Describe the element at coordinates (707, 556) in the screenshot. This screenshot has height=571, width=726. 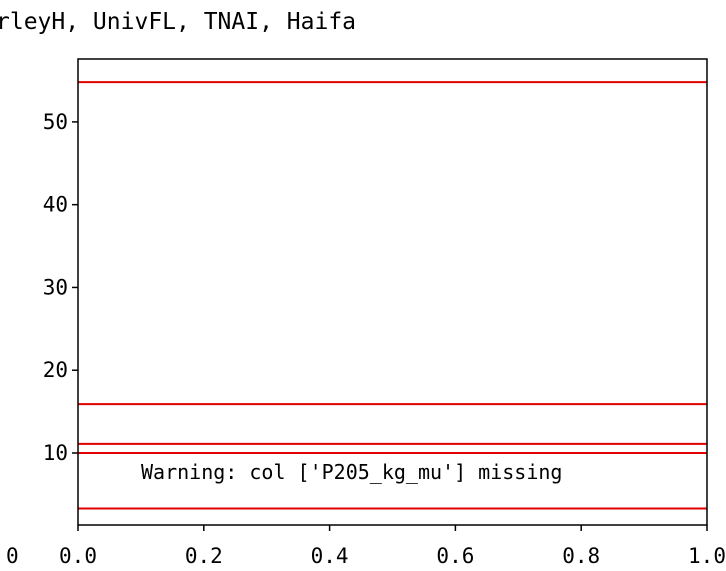
I see `x-tick-label-5: 1.0` at that location.